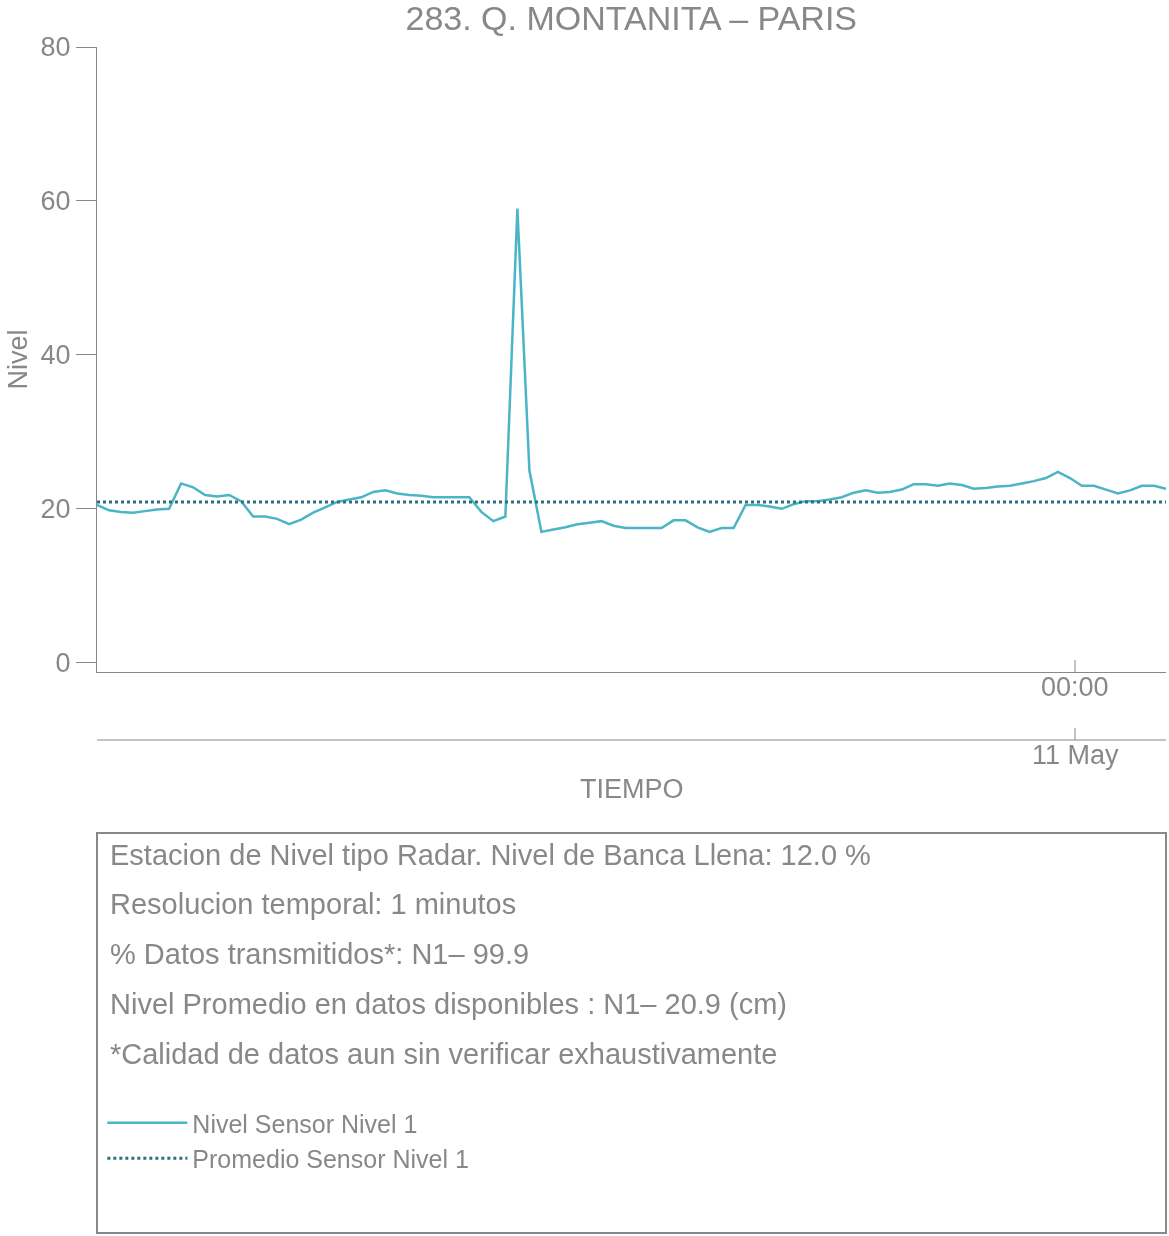 This screenshot has width=1169, height=1236. I want to click on y-axis-title: Nivel, so click(17, 359).